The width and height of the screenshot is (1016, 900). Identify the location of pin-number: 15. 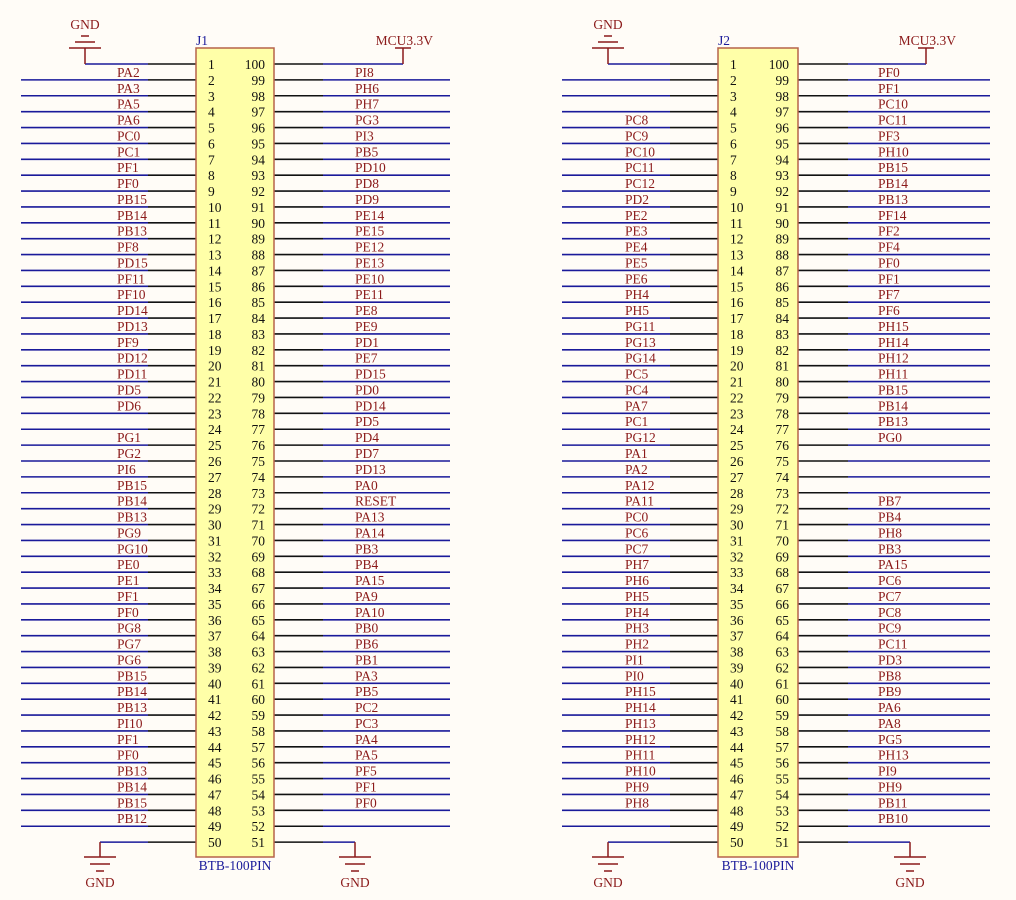
(737, 286).